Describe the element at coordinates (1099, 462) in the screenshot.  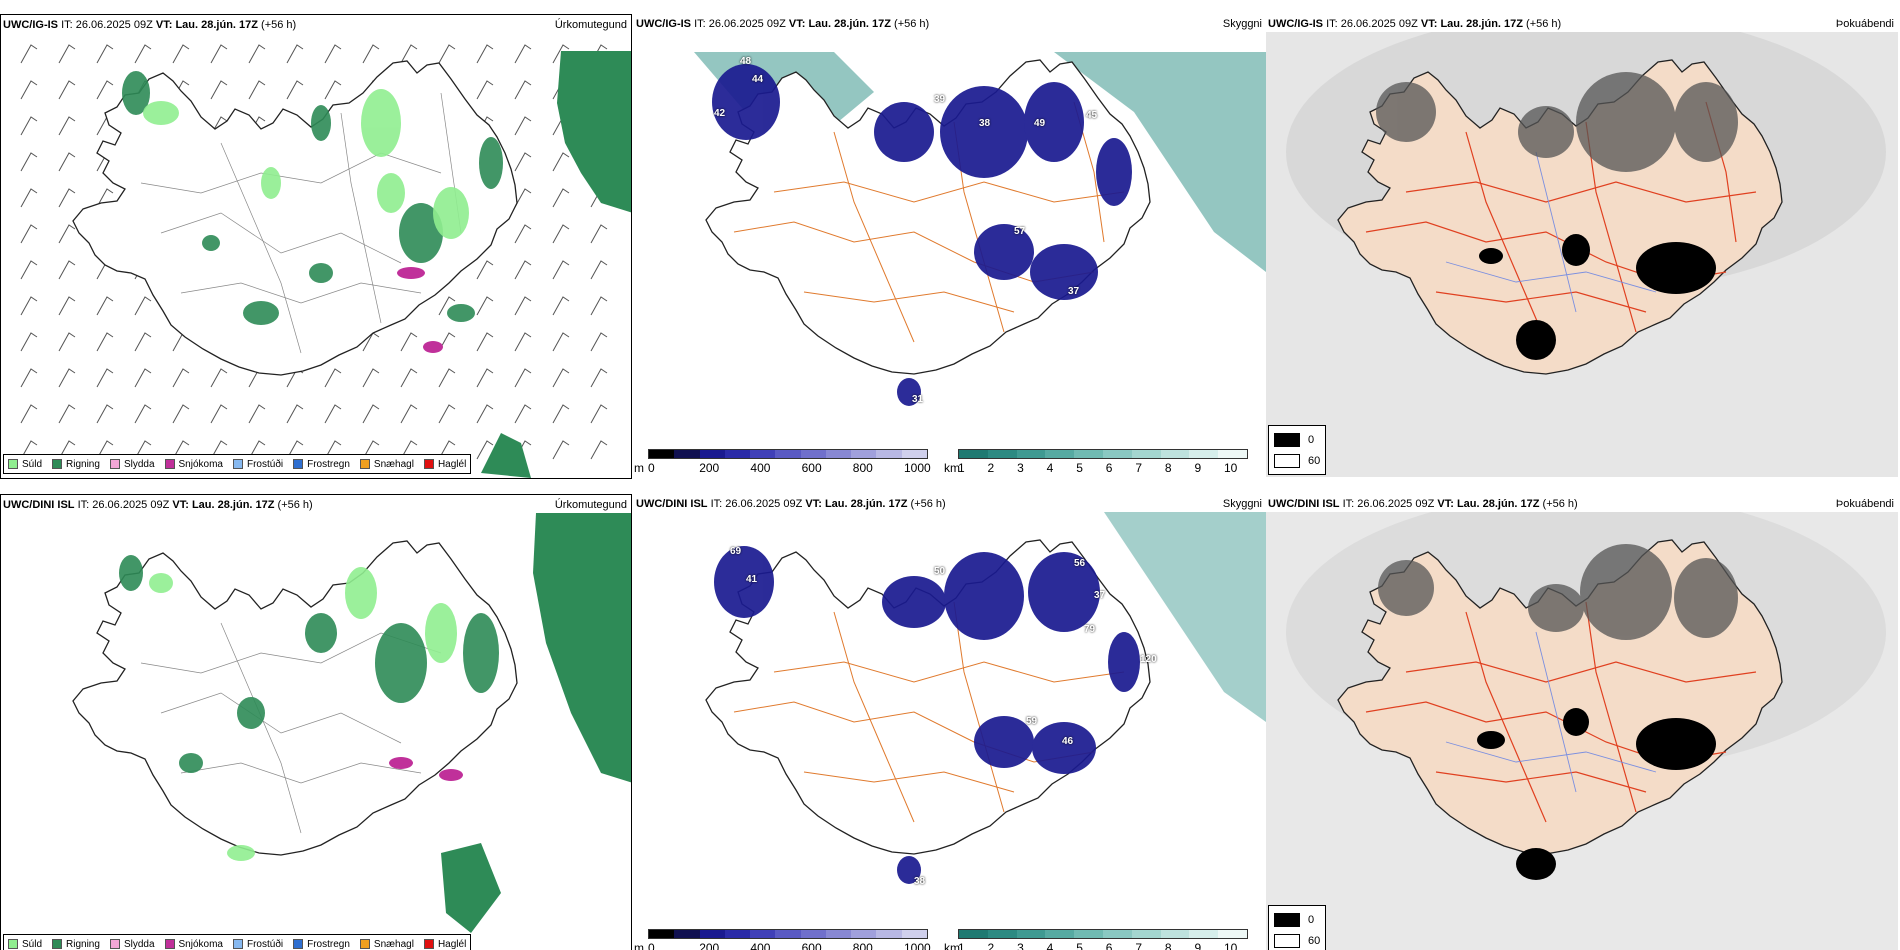
I see `visibility-colorbar: km 1 2 3 4 5 6 7 8 9 10` at that location.